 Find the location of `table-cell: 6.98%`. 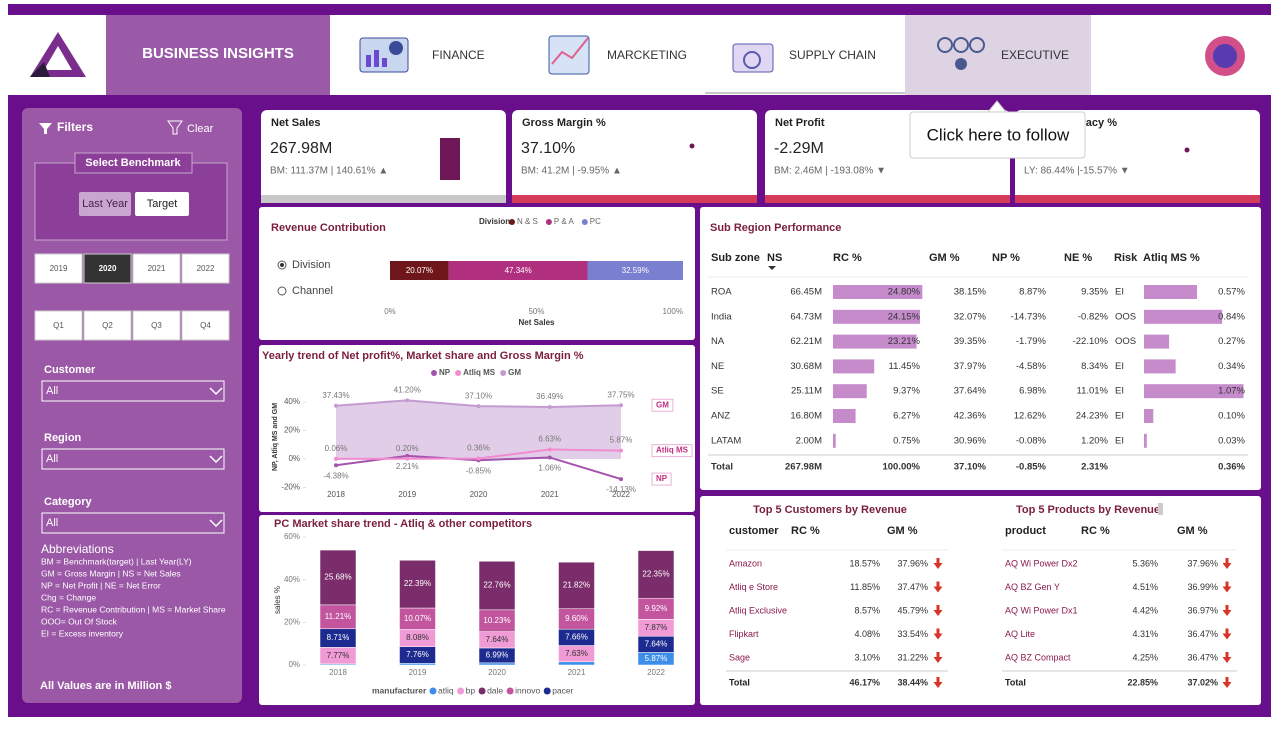

table-cell: 6.98% is located at coordinates (1032, 391).